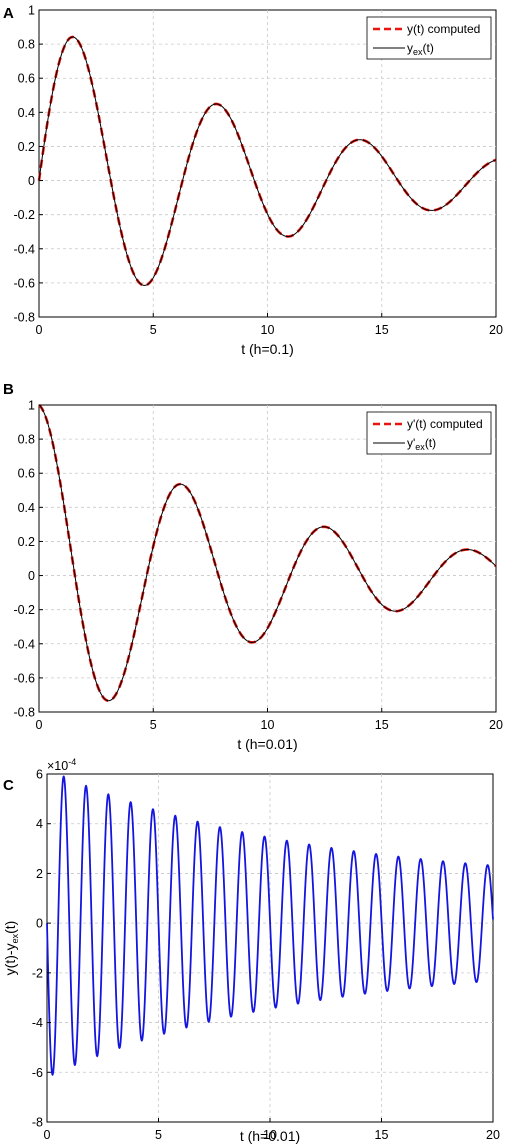 The height and width of the screenshot is (1147, 510). Describe the element at coordinates (420, 447) in the screenshot. I see `legend-exact-sub-b: ex` at that location.